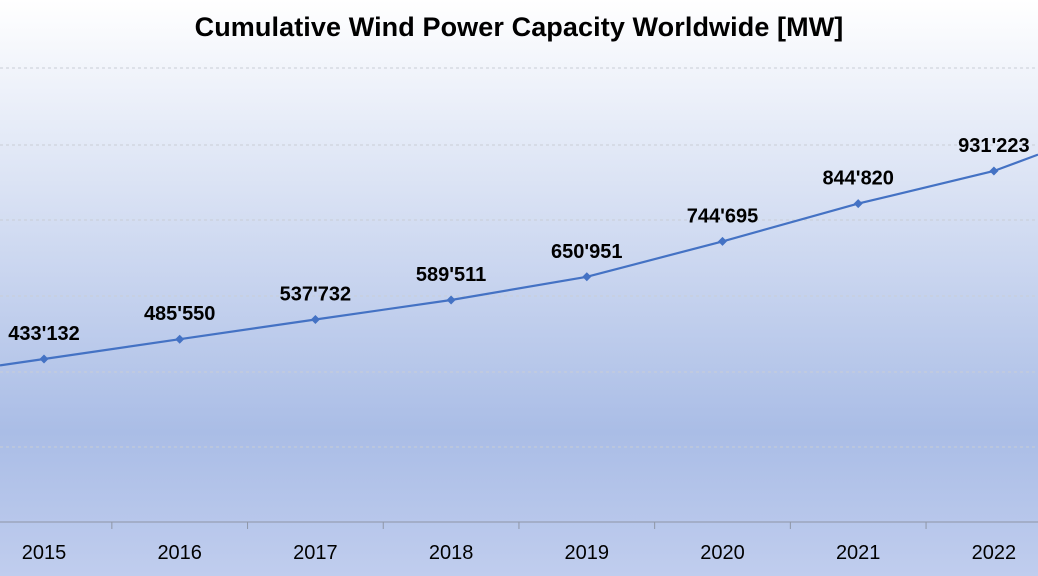  I want to click on x-axis: 2015 2016 2017 2018 2019 2020 2021 2022, so click(519, 542).